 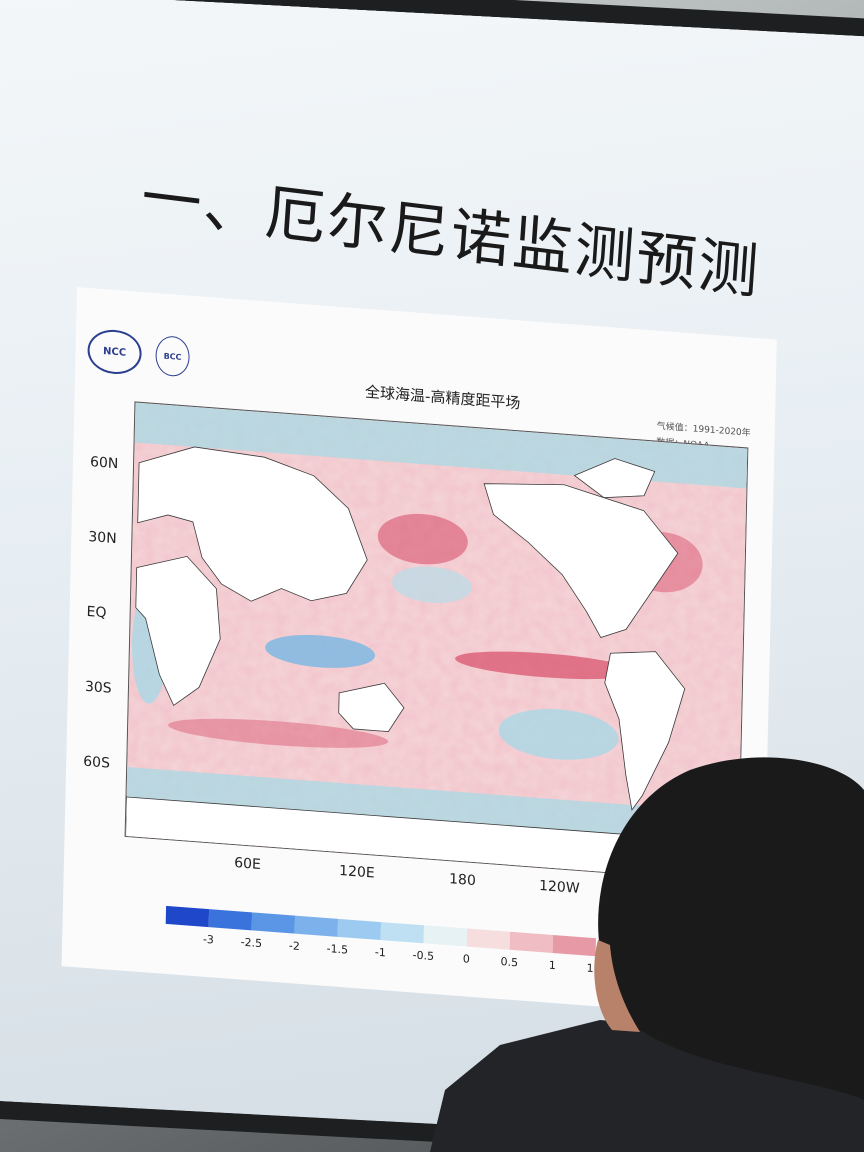 What do you see at coordinates (581, 560) in the screenshot?
I see `north-america-land` at bounding box center [581, 560].